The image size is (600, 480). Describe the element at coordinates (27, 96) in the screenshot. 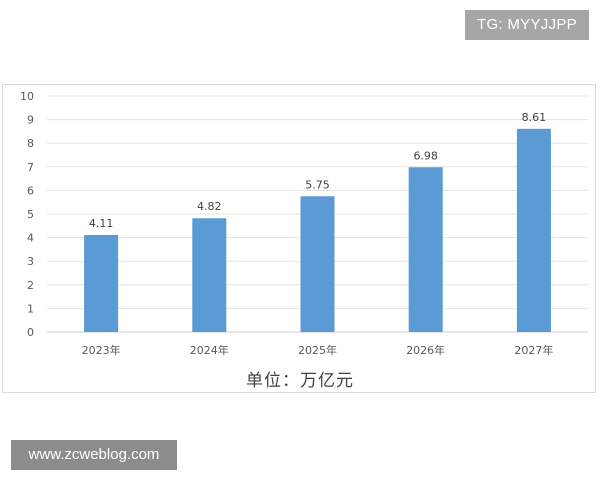

I see `y-tick-label: 10` at that location.